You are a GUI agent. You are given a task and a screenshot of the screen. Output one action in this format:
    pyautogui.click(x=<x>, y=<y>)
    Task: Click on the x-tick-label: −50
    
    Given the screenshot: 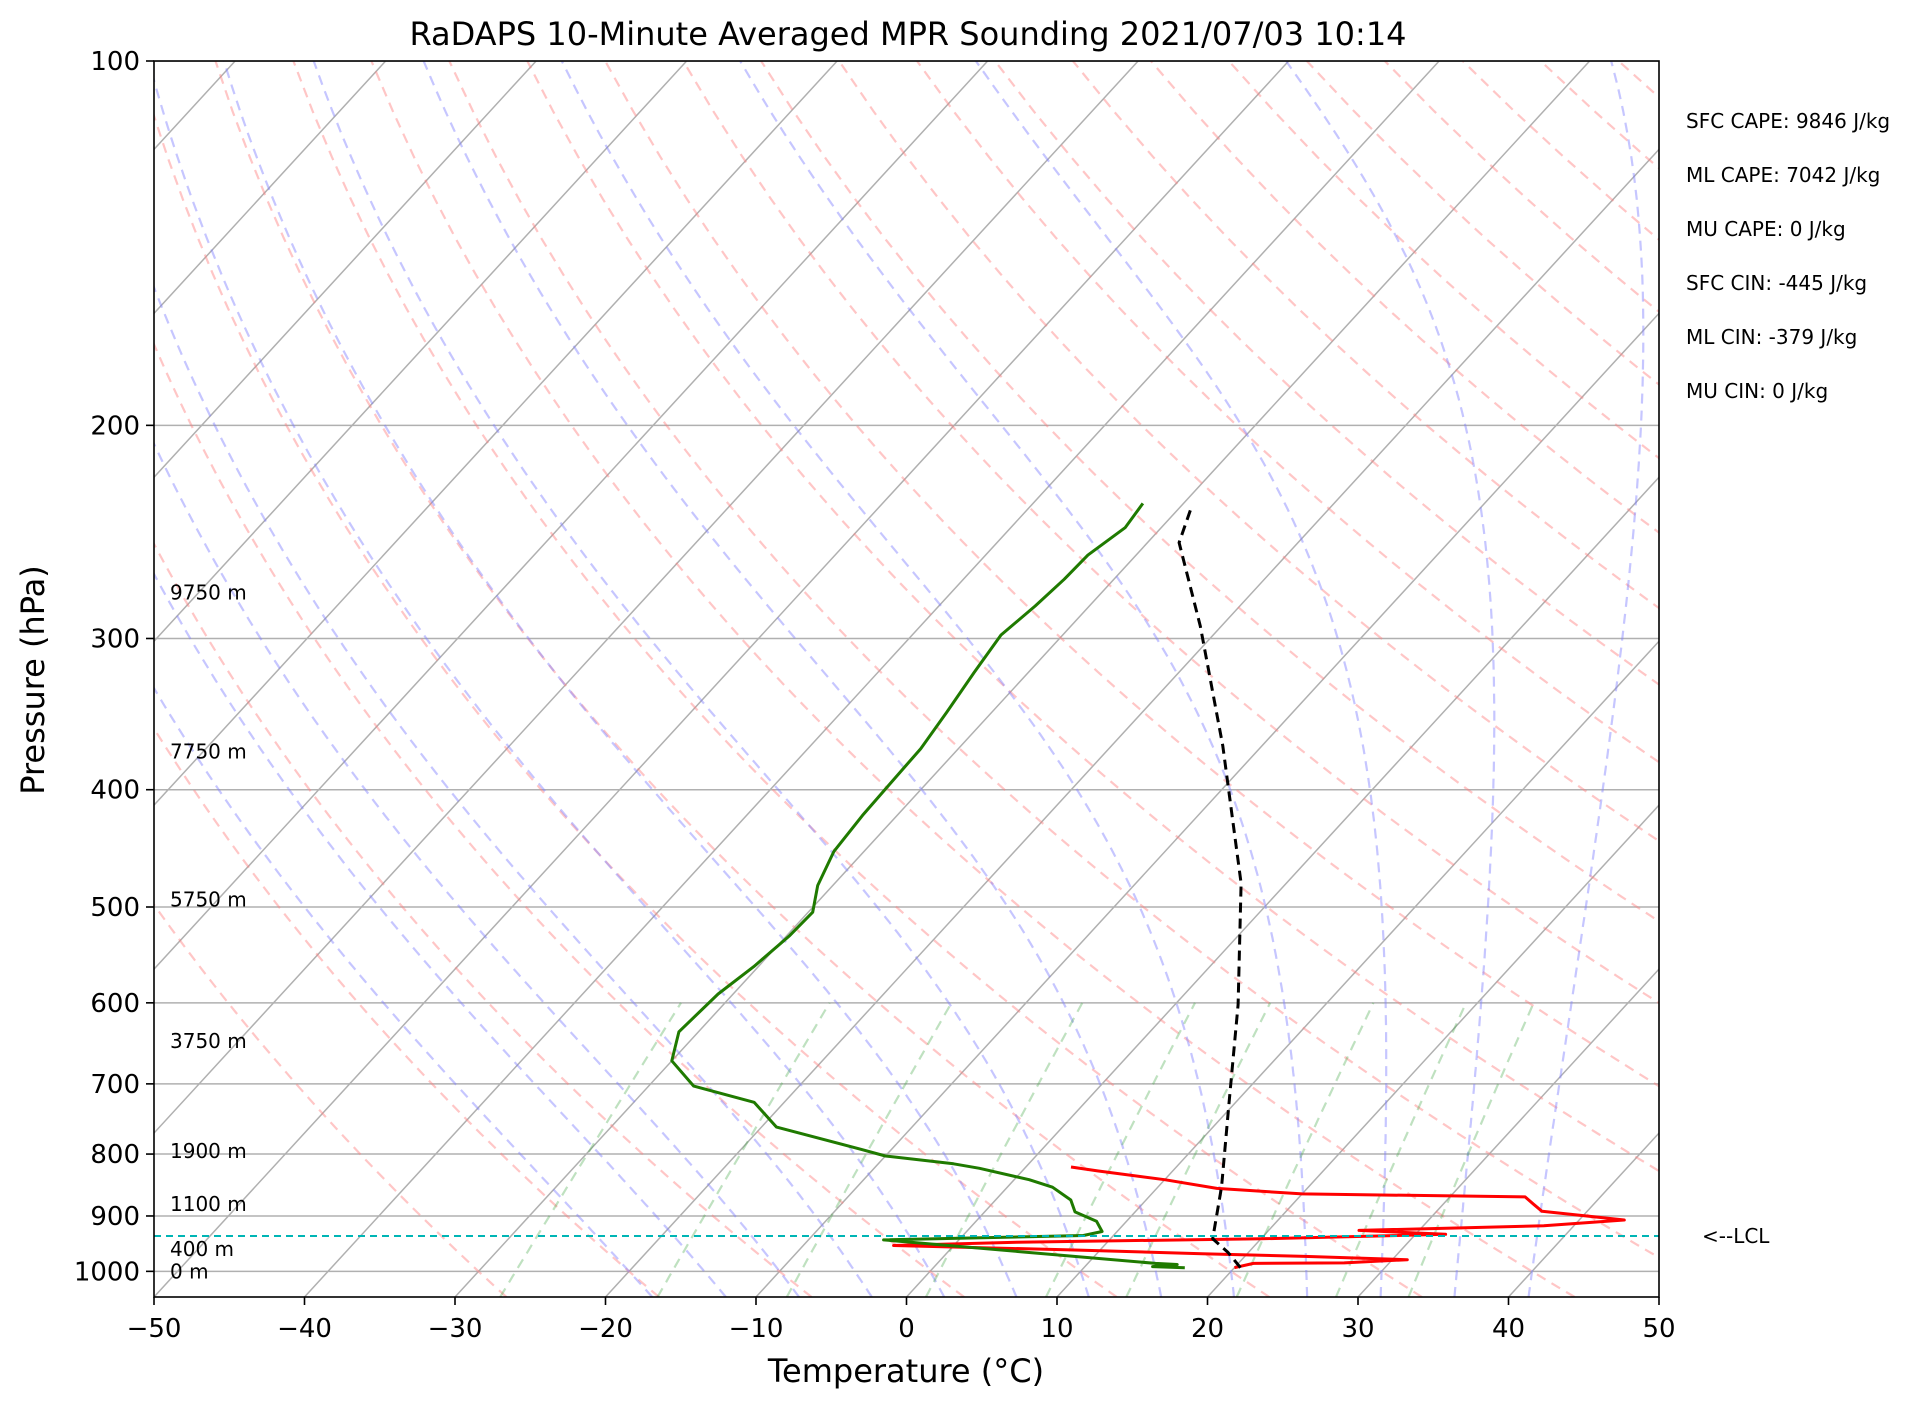 What is the action you would take?
    pyautogui.click(x=154, y=1329)
    